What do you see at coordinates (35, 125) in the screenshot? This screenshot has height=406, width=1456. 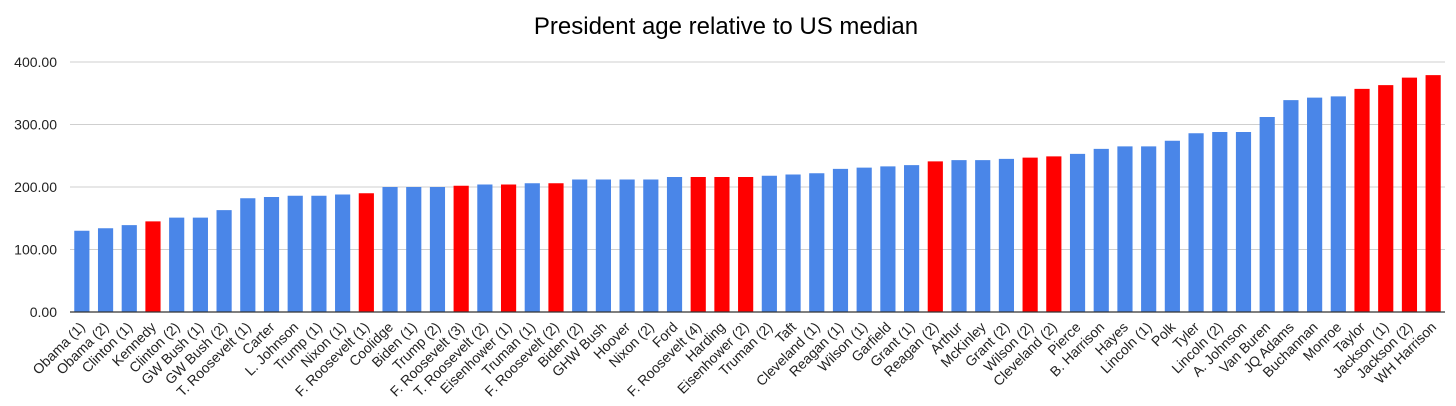 I see `y-tick-label: 300.00` at bounding box center [35, 125].